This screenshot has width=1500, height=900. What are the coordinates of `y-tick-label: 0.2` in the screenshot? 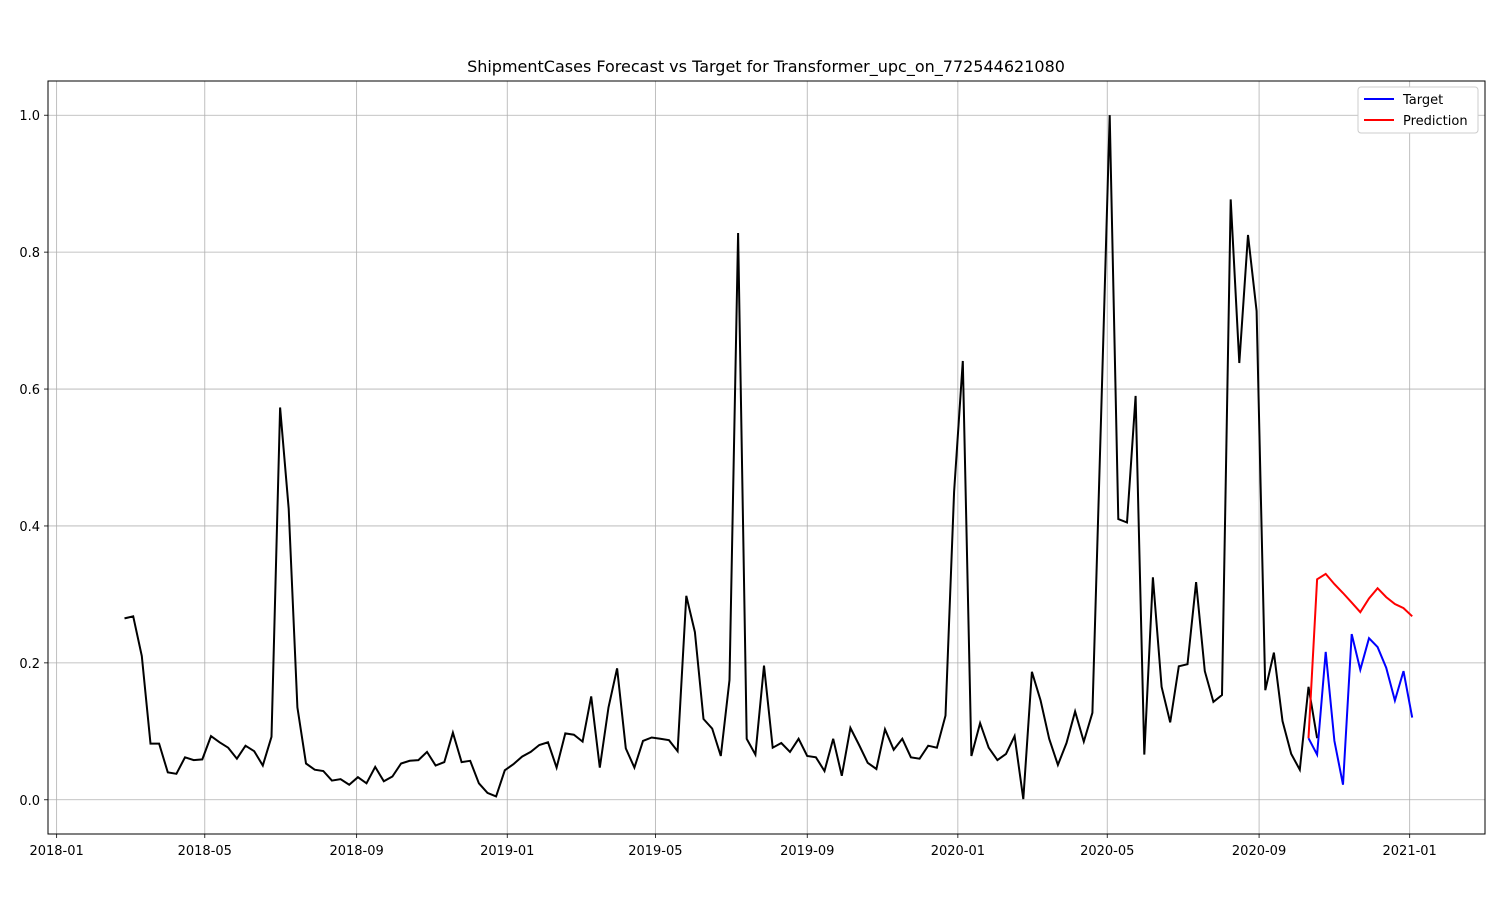 It's located at (29, 664).